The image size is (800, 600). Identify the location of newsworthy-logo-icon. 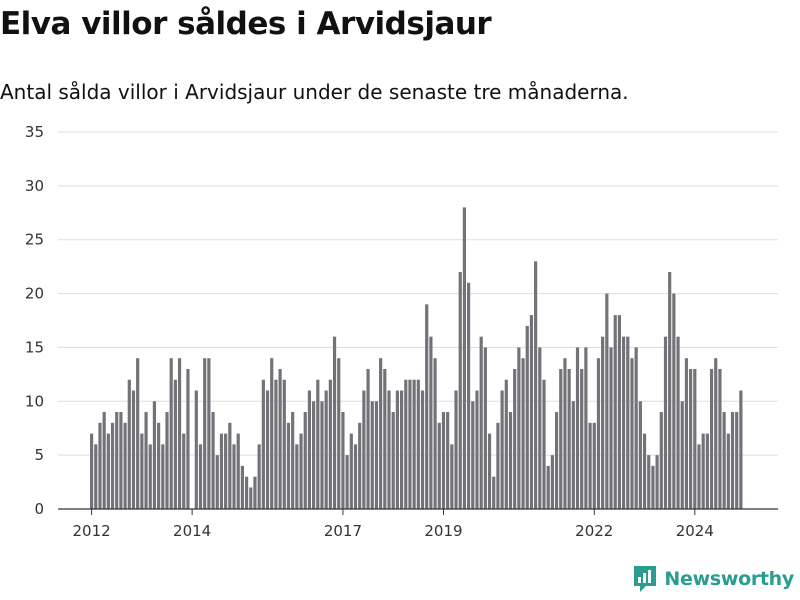
(645, 579).